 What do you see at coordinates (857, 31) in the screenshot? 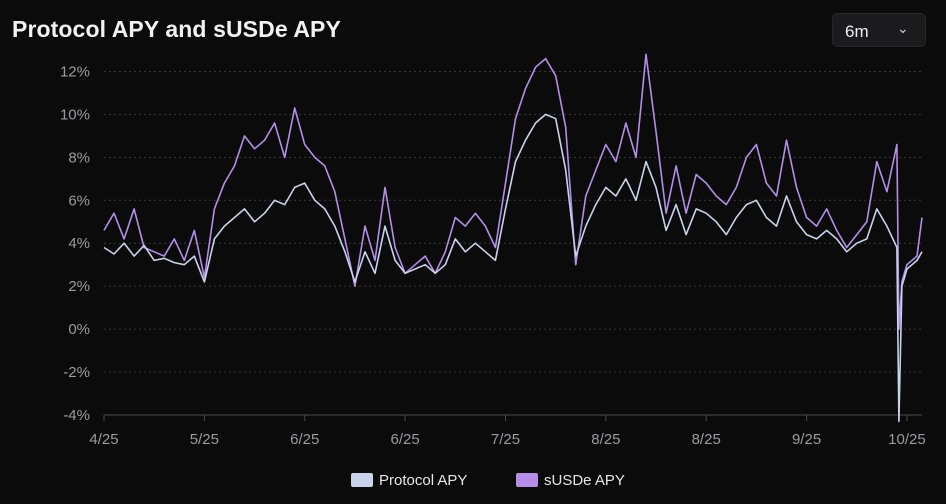
I see `time-range-value: 6m` at bounding box center [857, 31].